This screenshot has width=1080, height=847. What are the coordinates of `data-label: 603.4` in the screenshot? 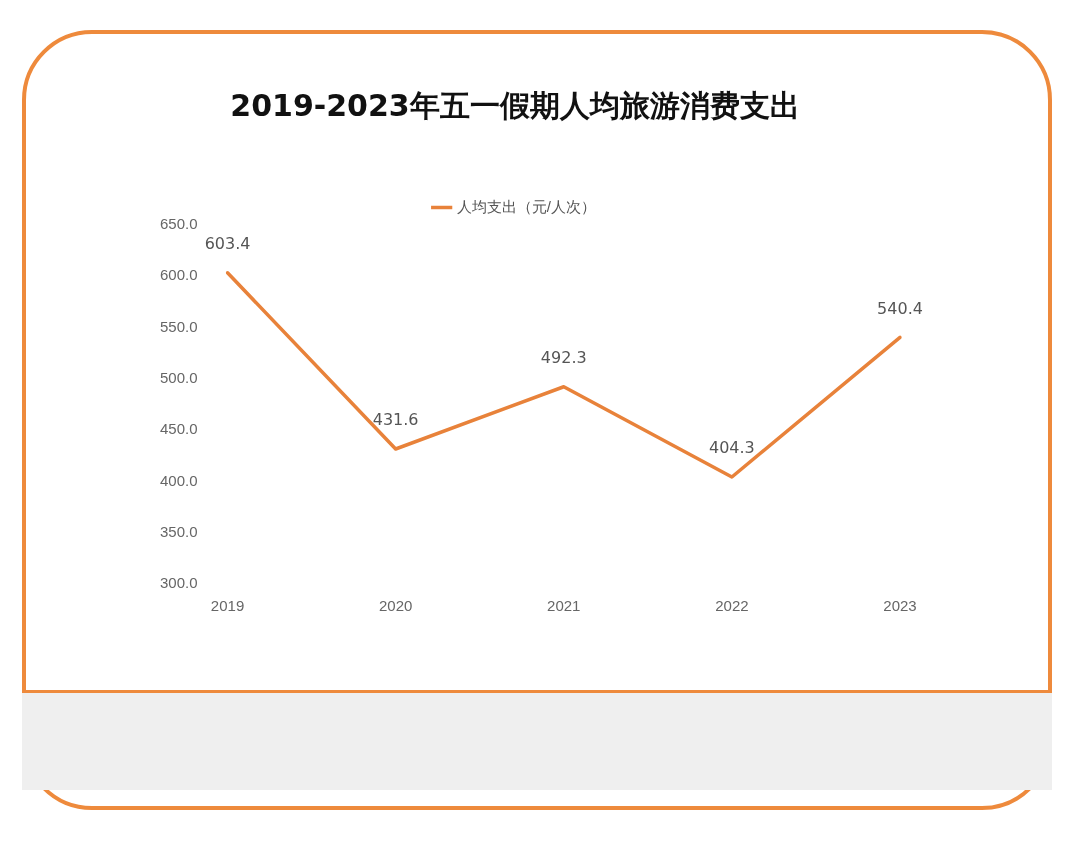 It's located at (227, 243).